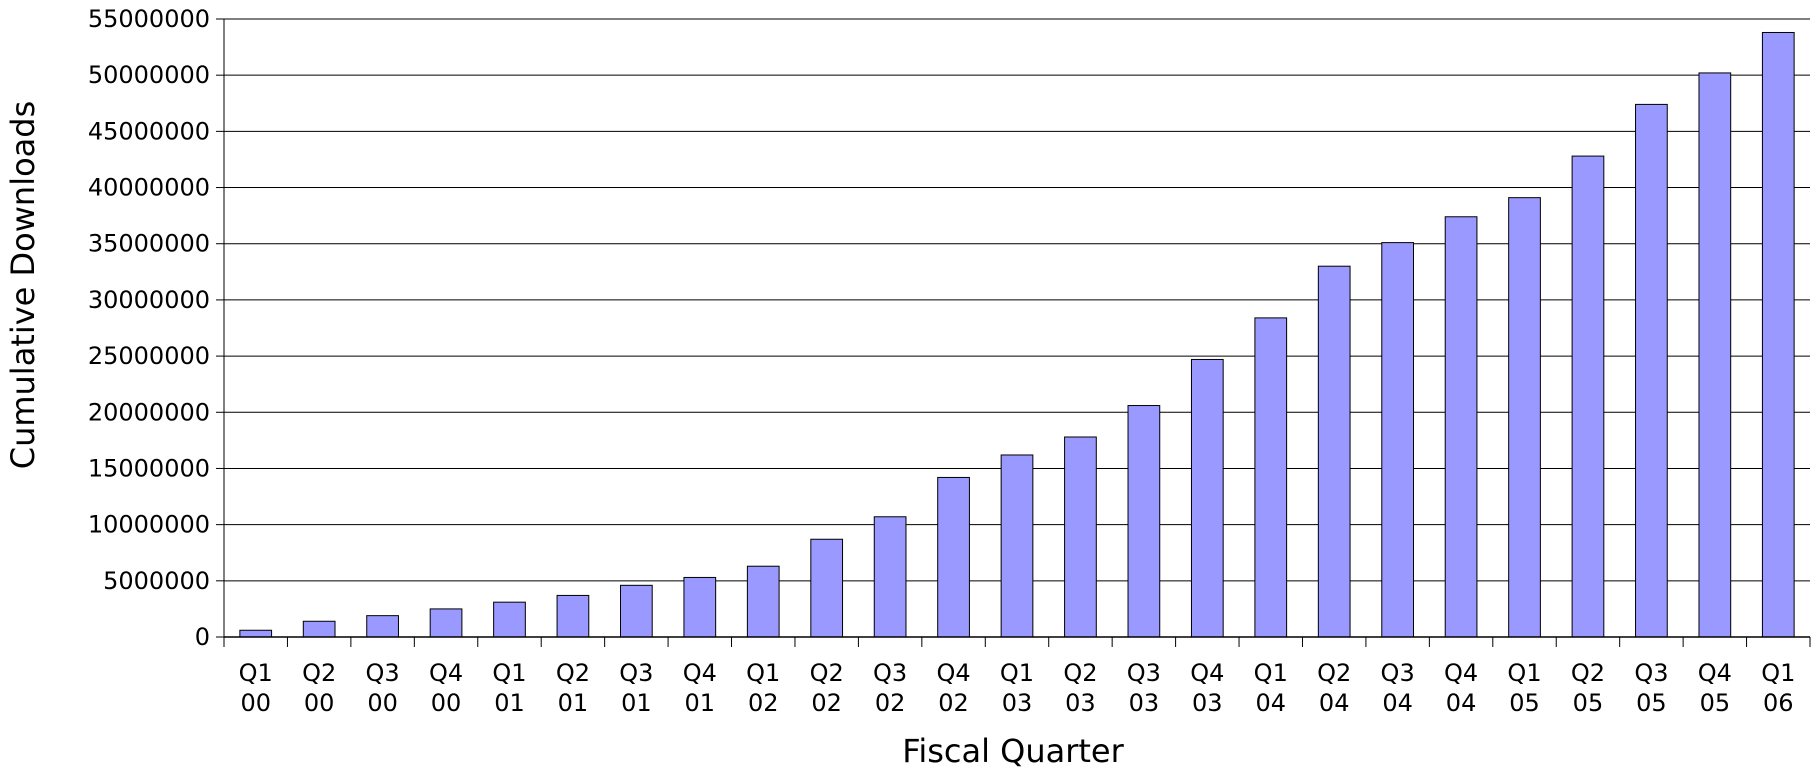  Describe the element at coordinates (1778, 688) in the screenshot. I see `x-tick-label: Q1 06` at that location.